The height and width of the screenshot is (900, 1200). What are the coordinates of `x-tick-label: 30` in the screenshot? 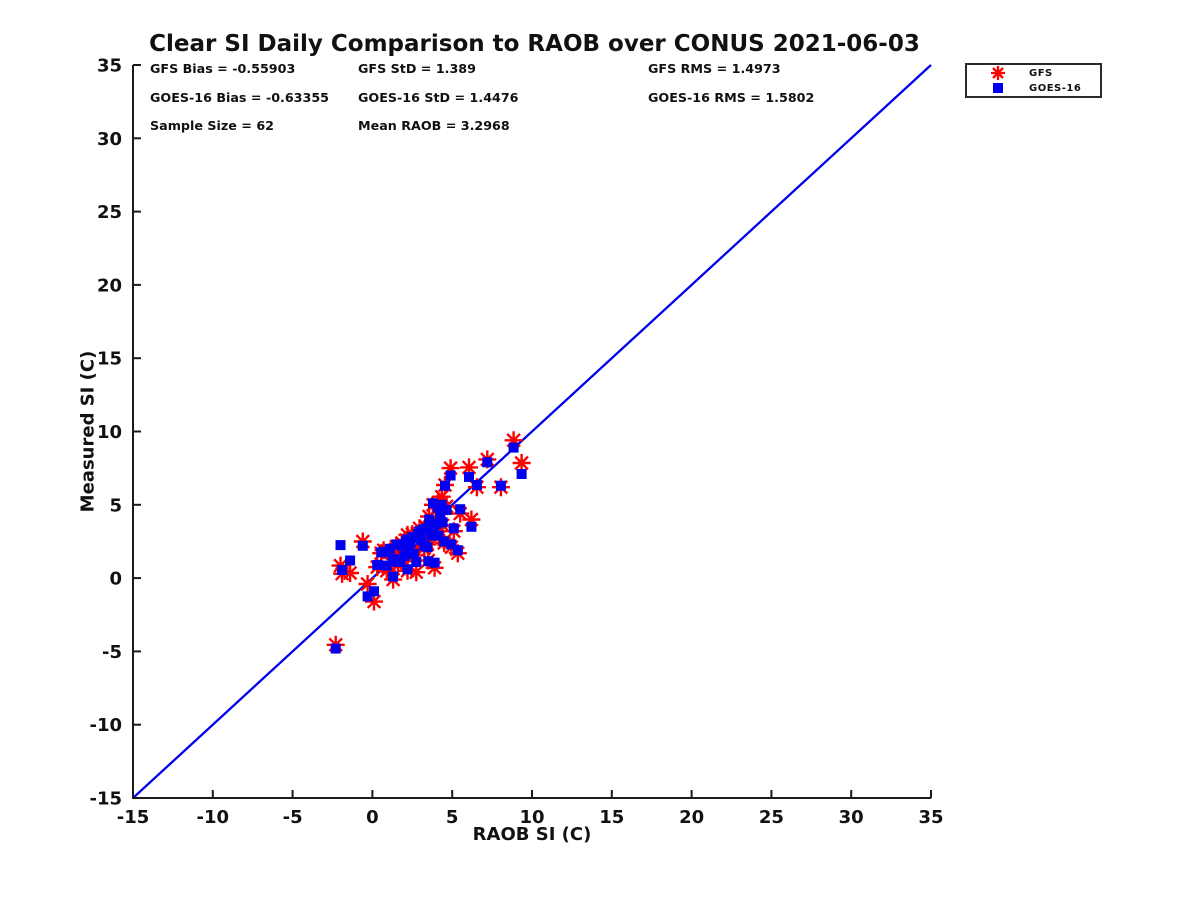 It's located at (851, 817).